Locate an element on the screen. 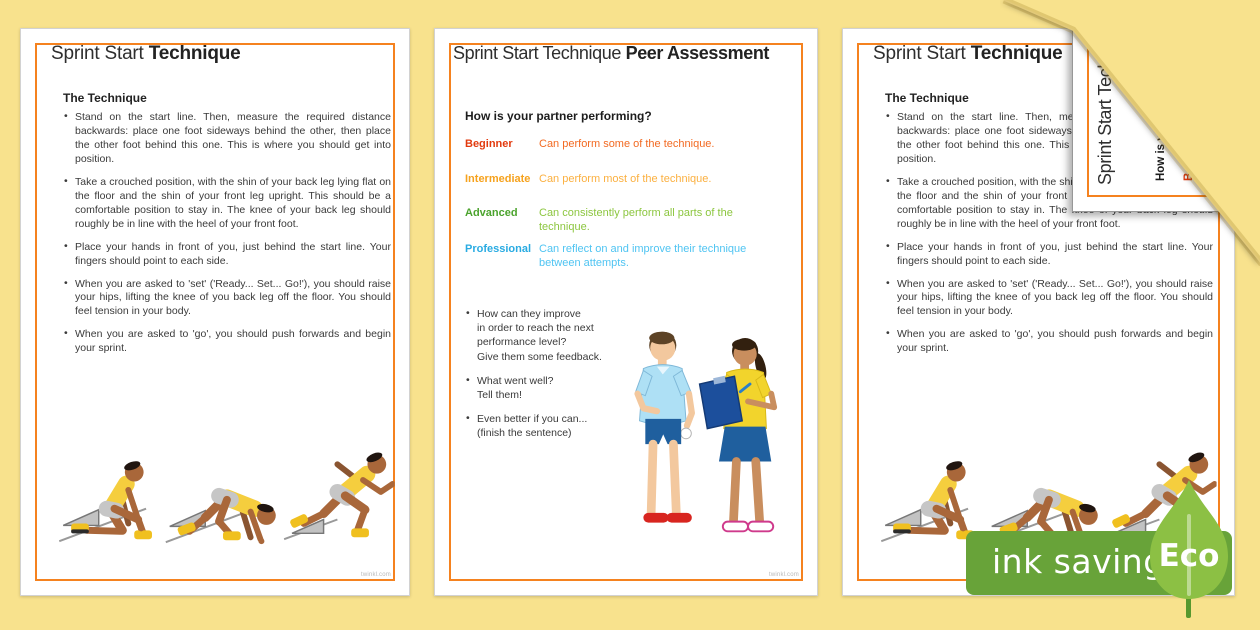  boy-figure is located at coordinates (664, 427).